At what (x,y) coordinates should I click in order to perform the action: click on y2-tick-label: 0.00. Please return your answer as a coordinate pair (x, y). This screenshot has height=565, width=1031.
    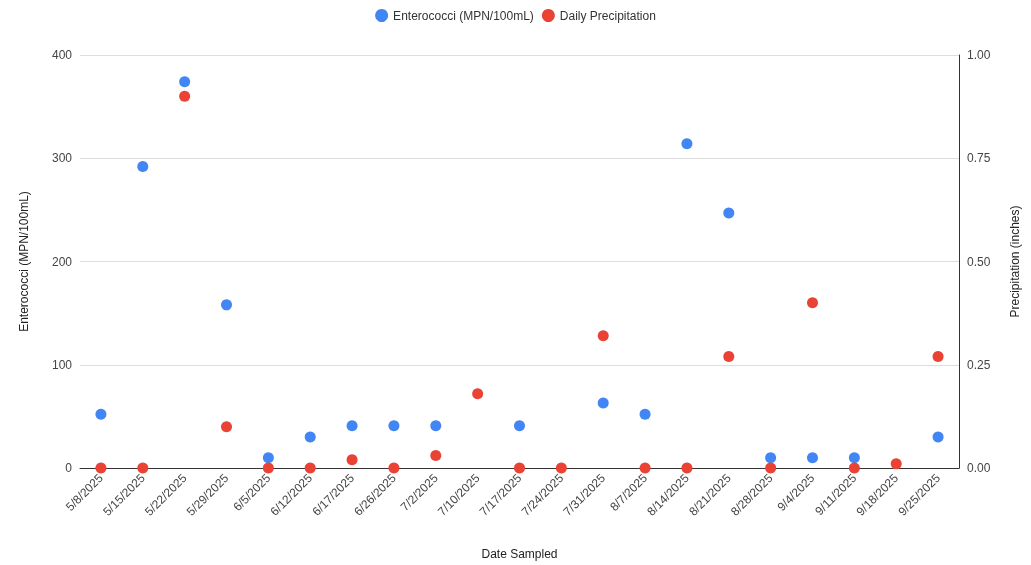
    Looking at the image, I should click on (979, 468).